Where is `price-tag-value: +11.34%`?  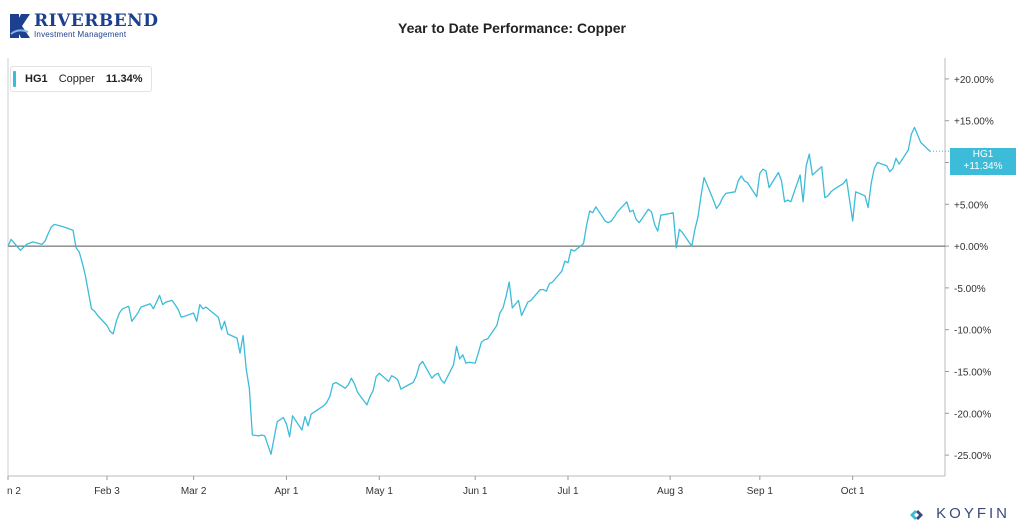 price-tag-value: +11.34% is located at coordinates (983, 166).